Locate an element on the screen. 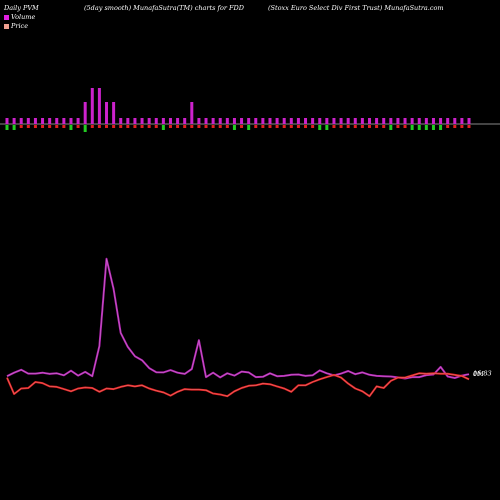  price-end-label: 16.83 is located at coordinates (482, 373).